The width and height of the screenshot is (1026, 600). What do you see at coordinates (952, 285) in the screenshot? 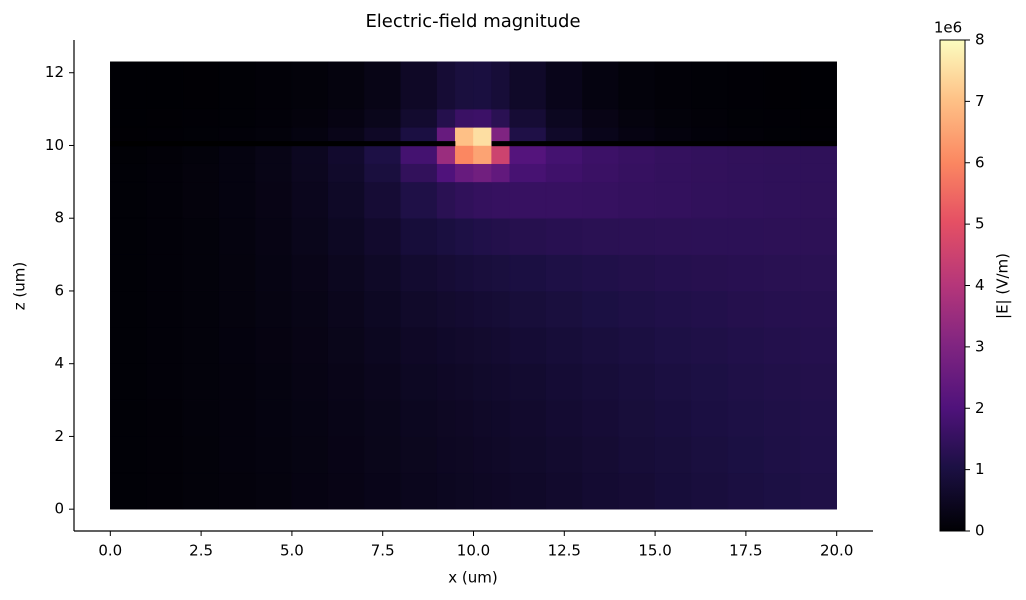
I see `colorbar` at bounding box center [952, 285].